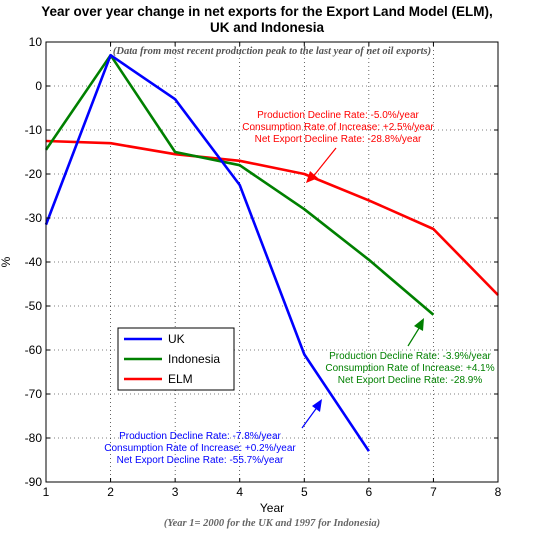 The width and height of the screenshot is (534, 534). Describe the element at coordinates (312, 177) in the screenshot. I see `annotation-elm-arrowhead` at that location.